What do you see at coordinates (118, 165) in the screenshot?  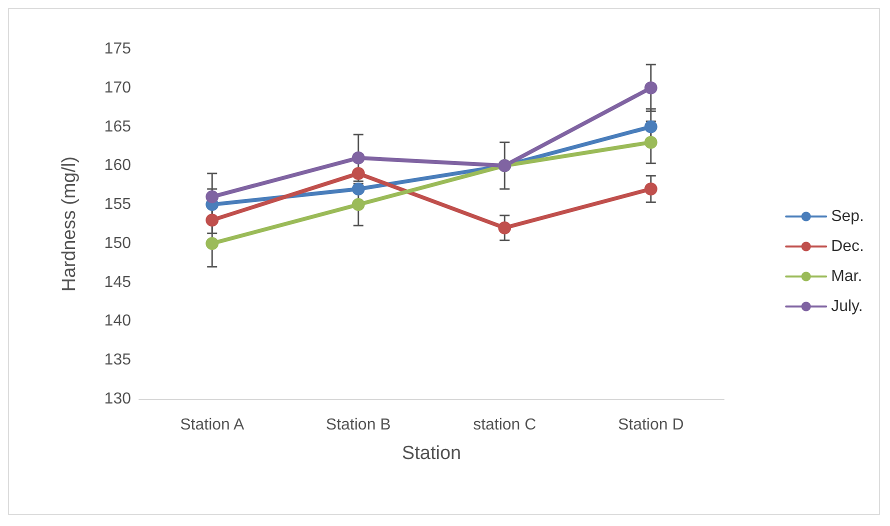 I see `y-tick-label: 160` at bounding box center [118, 165].